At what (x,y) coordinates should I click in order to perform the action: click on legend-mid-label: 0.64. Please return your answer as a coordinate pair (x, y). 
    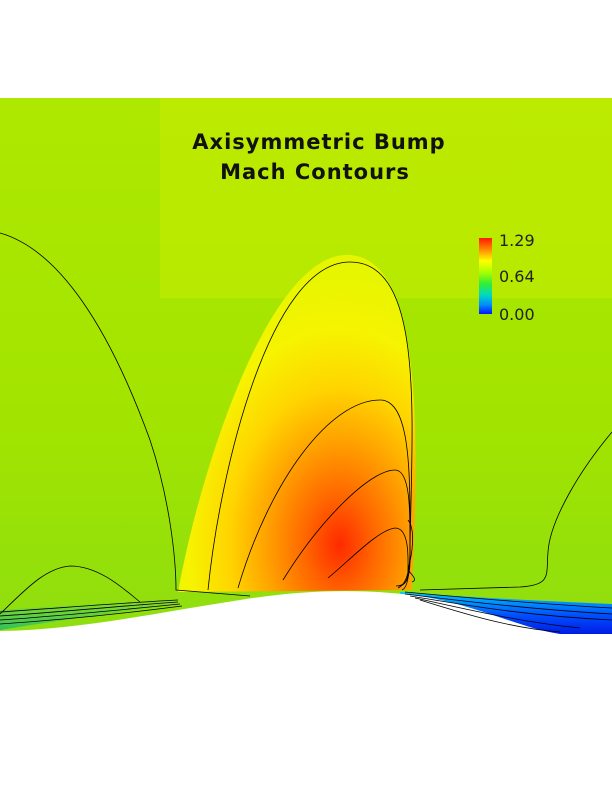
    Looking at the image, I should click on (517, 276).